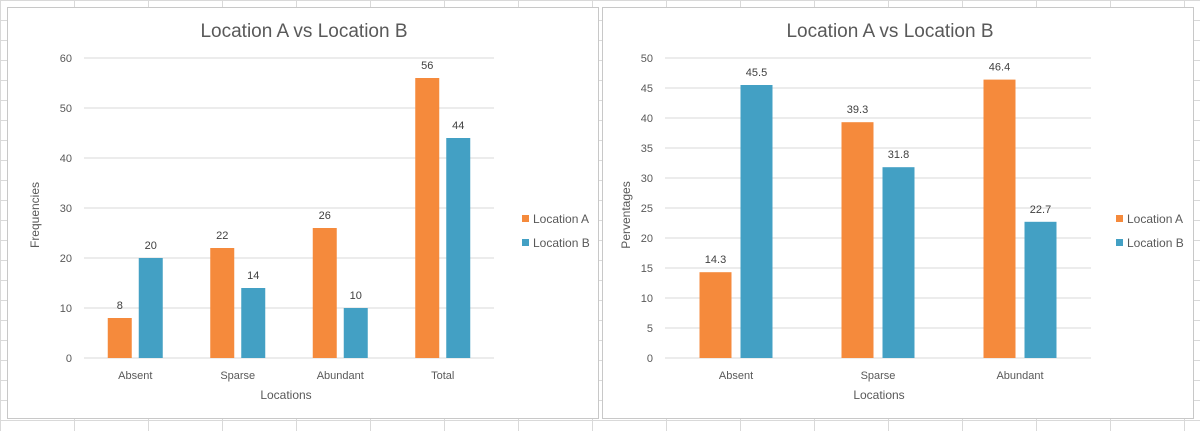 The image size is (1200, 431). What do you see at coordinates (458, 126) in the screenshot?
I see `data-label: 44` at bounding box center [458, 126].